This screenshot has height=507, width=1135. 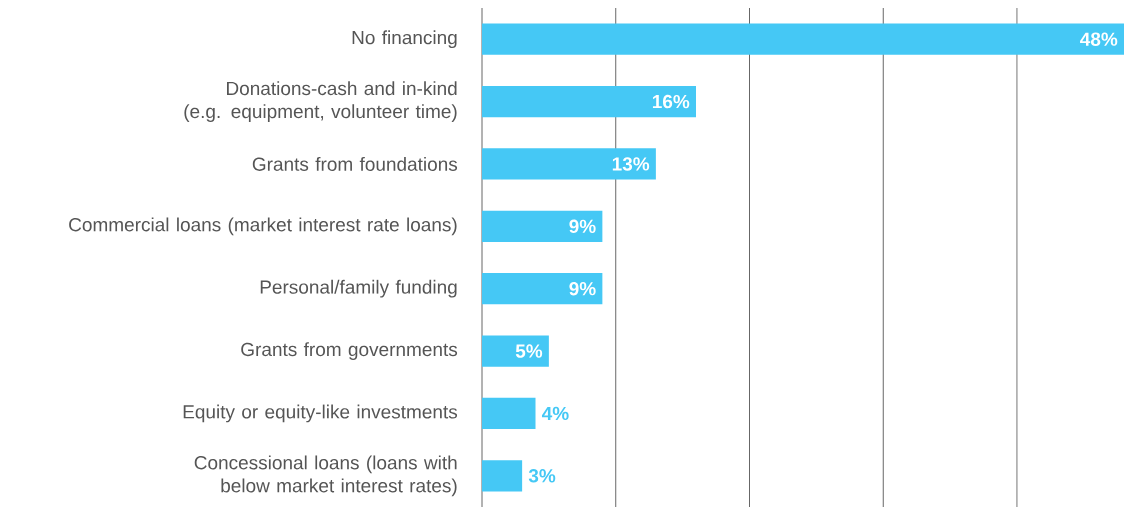 What do you see at coordinates (529, 351) in the screenshot?
I see `data-label: 5%` at bounding box center [529, 351].